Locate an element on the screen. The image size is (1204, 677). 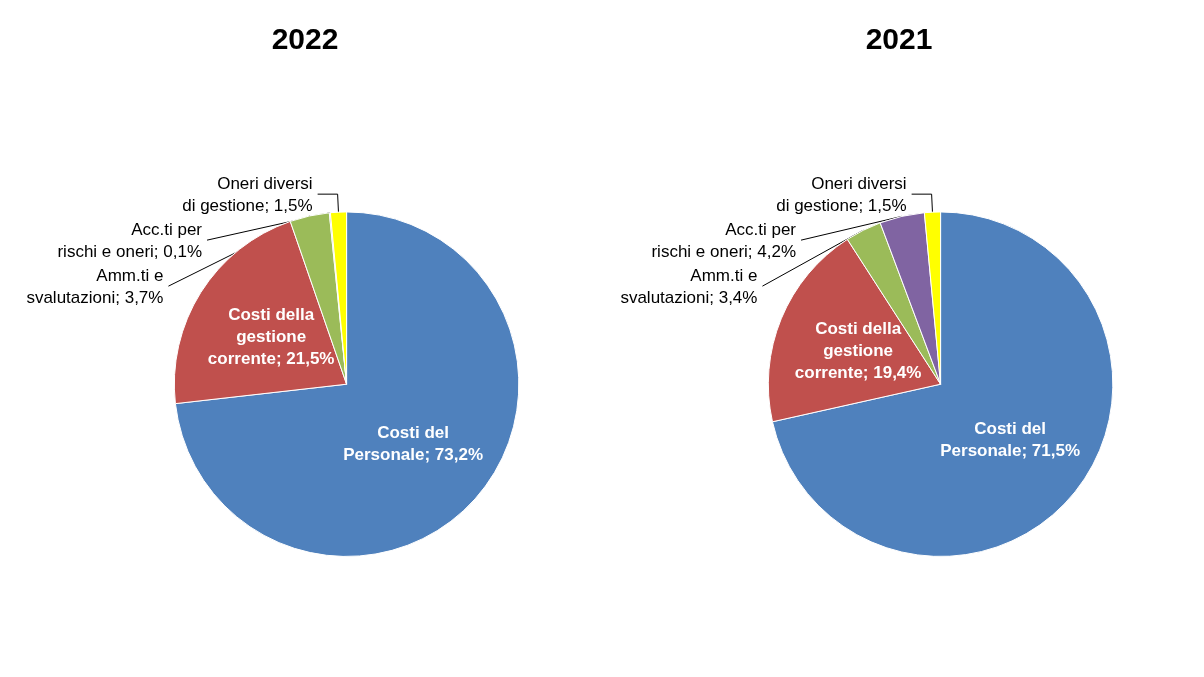
slice-label: Costi della gestione corrente; 21,5% is located at coordinates (271, 337).